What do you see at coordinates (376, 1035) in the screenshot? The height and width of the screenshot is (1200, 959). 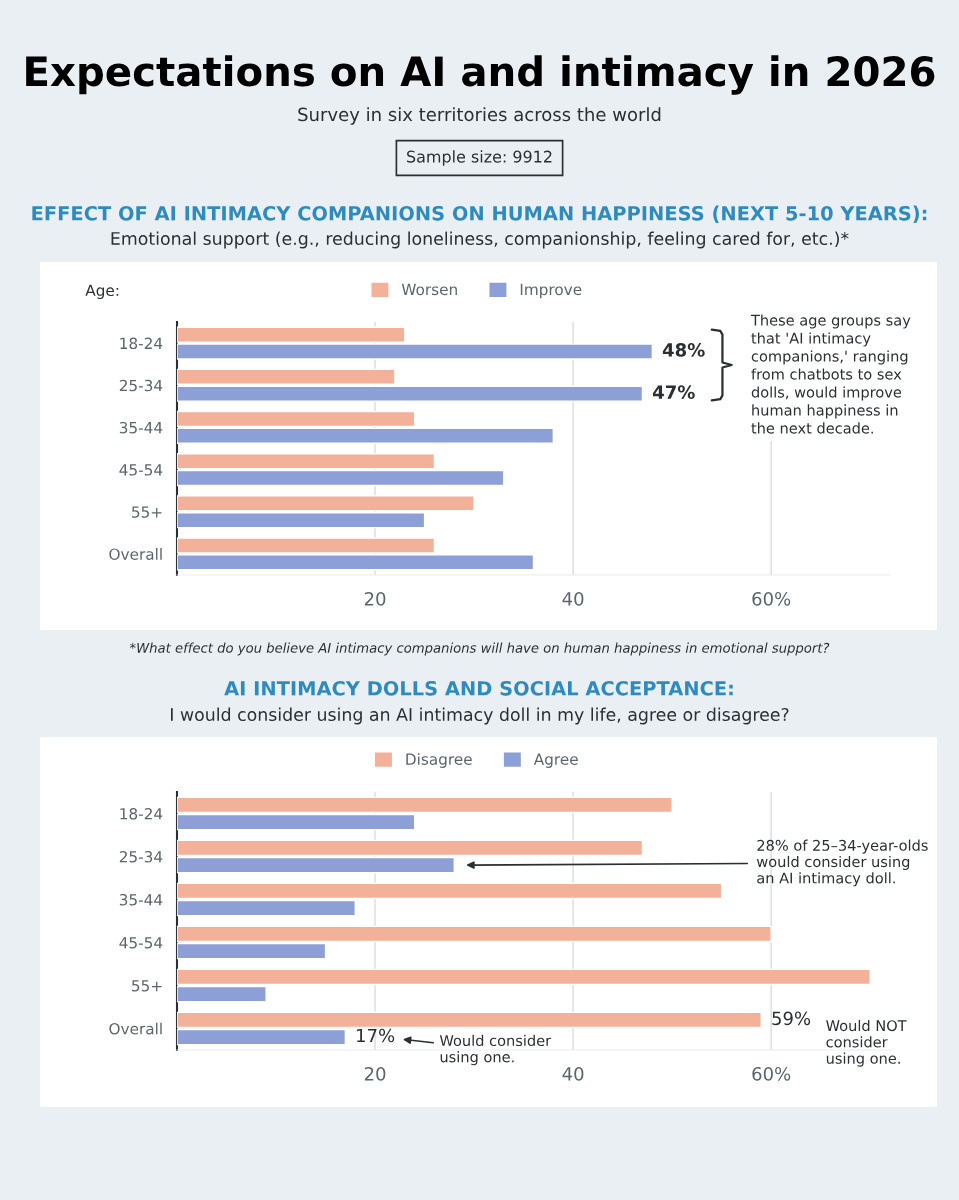 I see `data-label: 17%` at bounding box center [376, 1035].